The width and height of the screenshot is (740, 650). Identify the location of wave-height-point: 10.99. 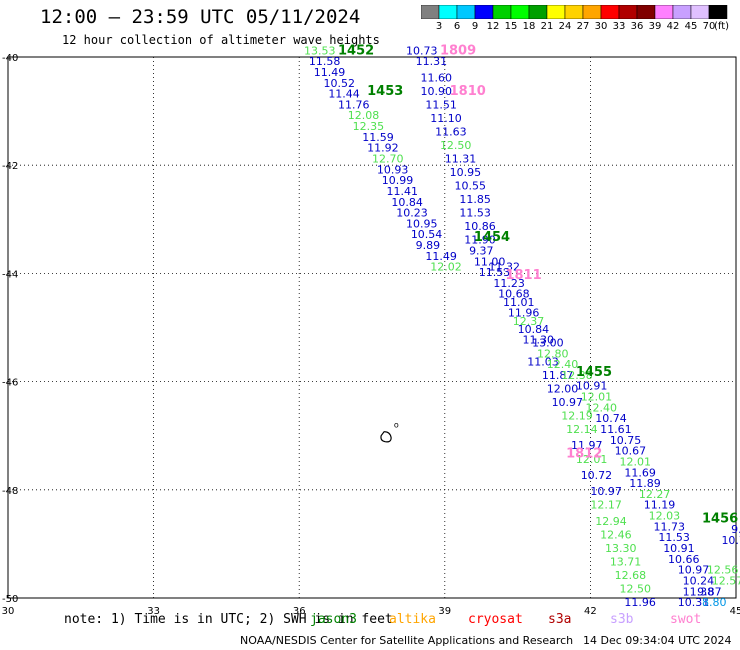
(398, 180).